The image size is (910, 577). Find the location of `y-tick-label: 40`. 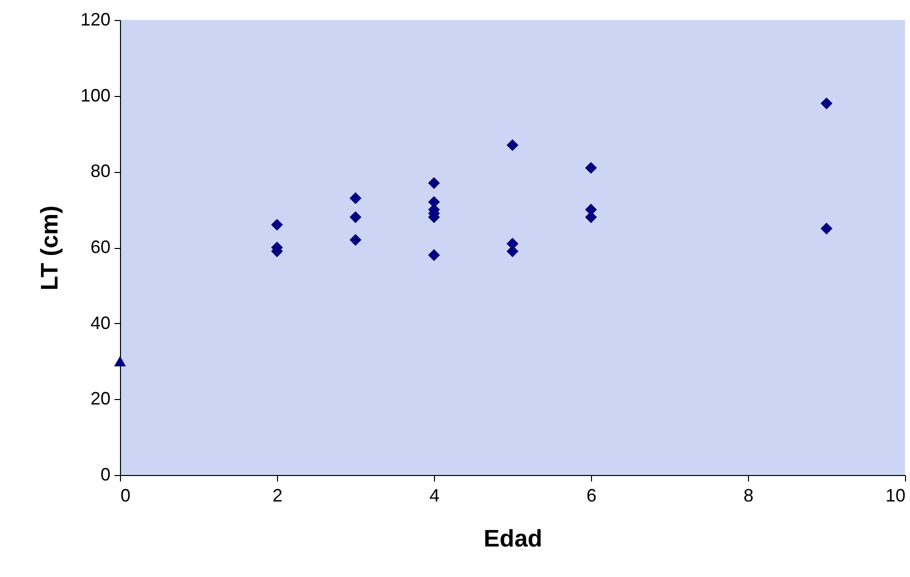

y-tick-label: 40 is located at coordinates (100, 322).